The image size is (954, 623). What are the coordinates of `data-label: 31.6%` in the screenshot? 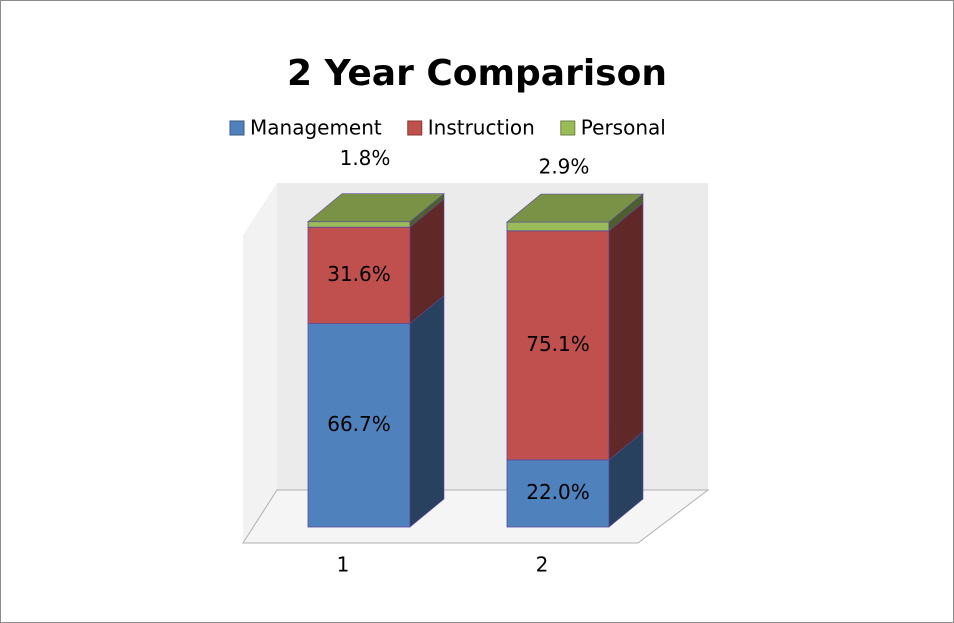 It's located at (359, 274).